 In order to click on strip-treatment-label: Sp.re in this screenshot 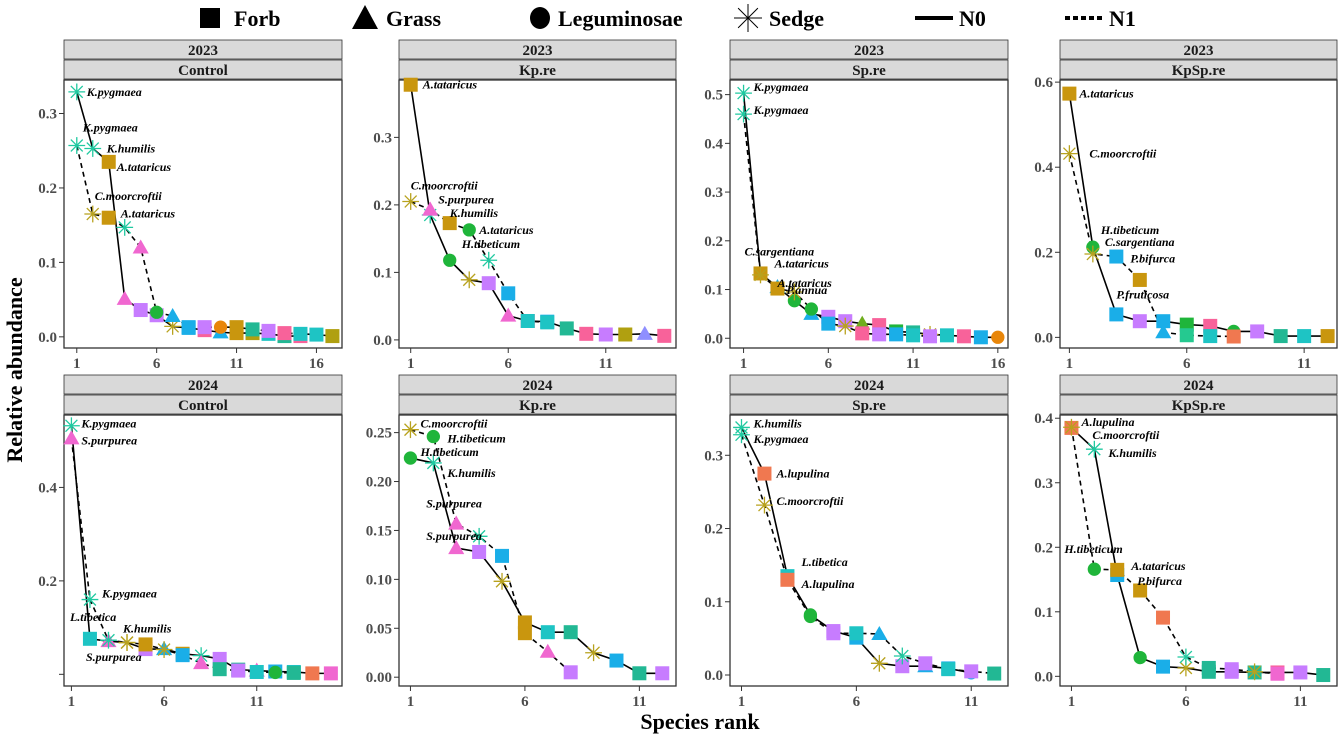, I will do `click(869, 406)`.